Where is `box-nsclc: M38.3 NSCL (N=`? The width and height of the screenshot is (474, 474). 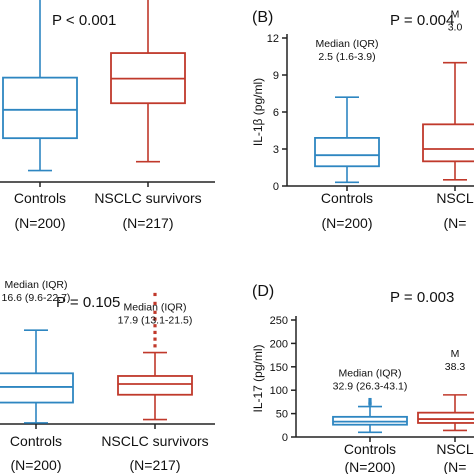
box-nsclc: M38.3 NSCL (N= is located at coordinates (445, 411).